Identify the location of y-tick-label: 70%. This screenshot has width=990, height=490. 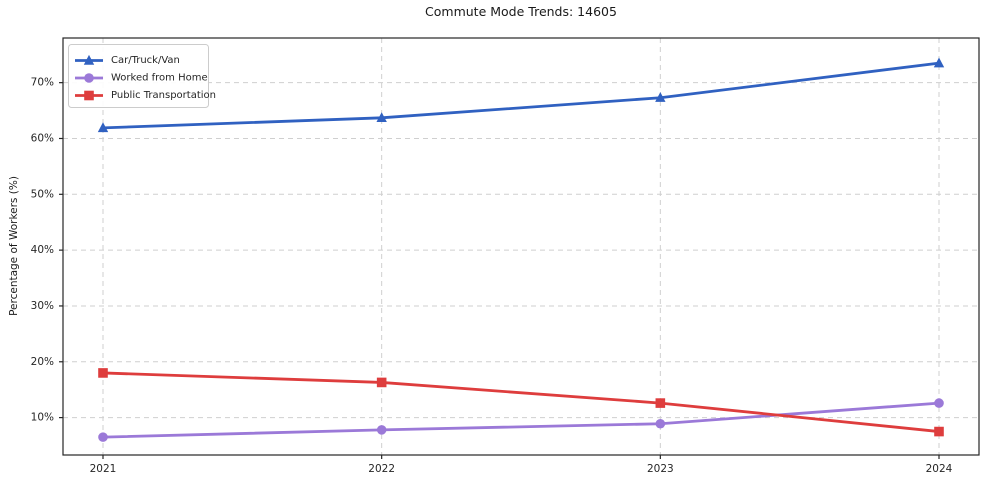
(42, 83).